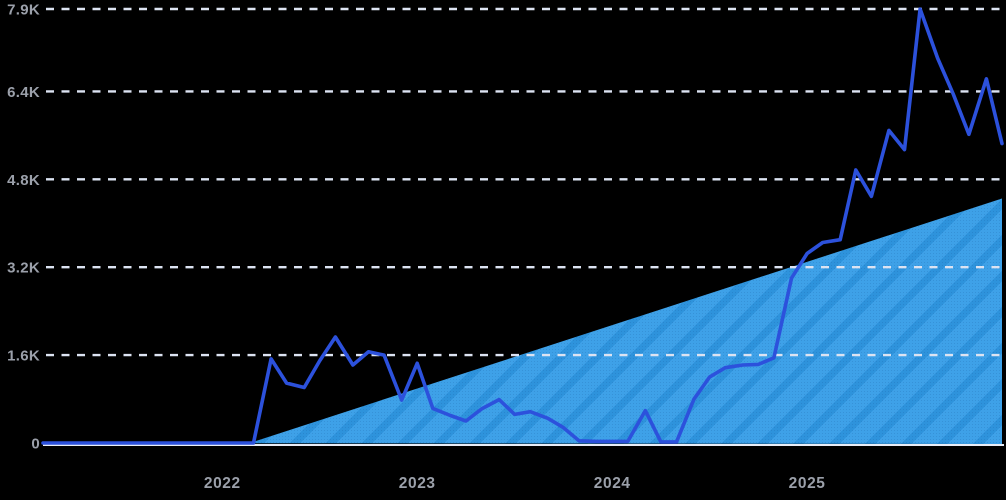 The image size is (1006, 500). What do you see at coordinates (23, 356) in the screenshot?
I see `y-axis-label: 1.6K` at bounding box center [23, 356].